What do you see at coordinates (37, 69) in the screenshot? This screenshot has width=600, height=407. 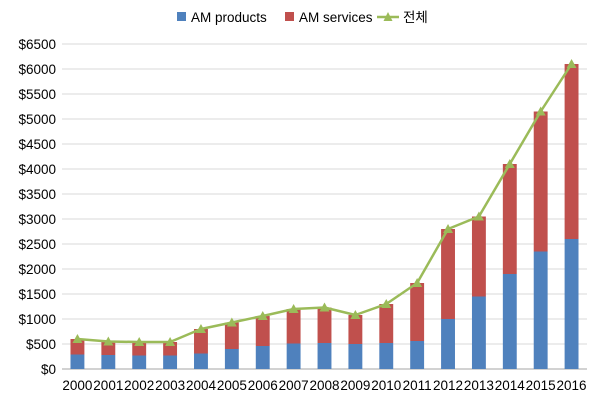 I see `y-tick-label: $6000` at bounding box center [37, 69].